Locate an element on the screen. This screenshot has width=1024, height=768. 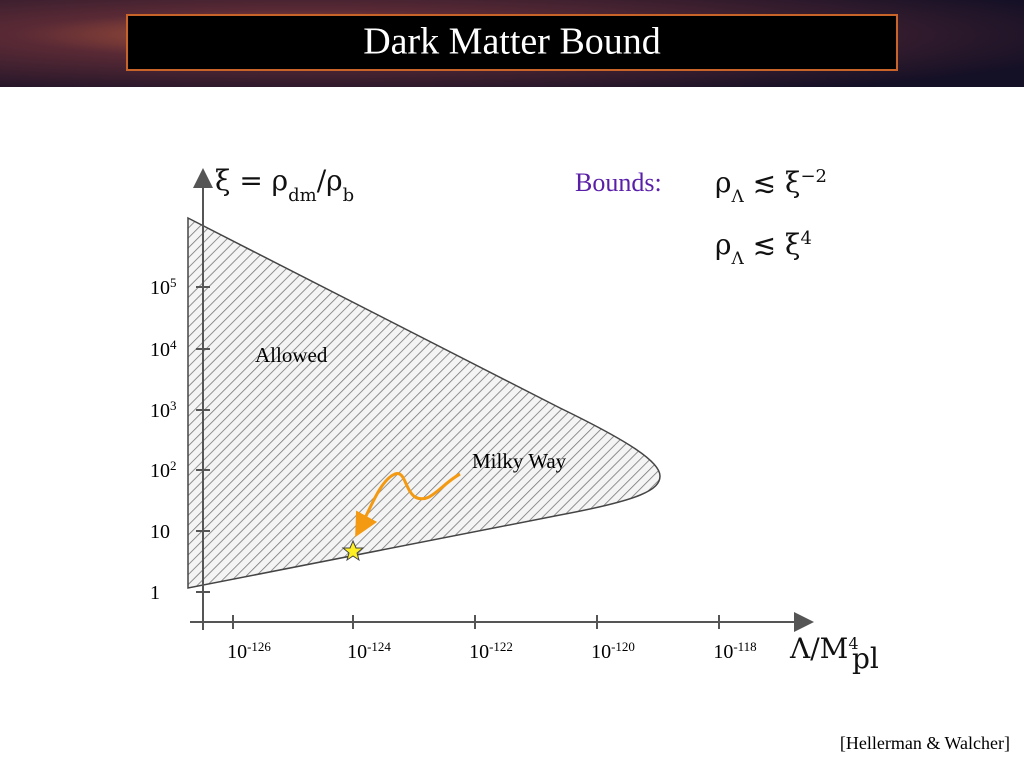
x-tick-label: 10-122 is located at coordinates (491, 651).